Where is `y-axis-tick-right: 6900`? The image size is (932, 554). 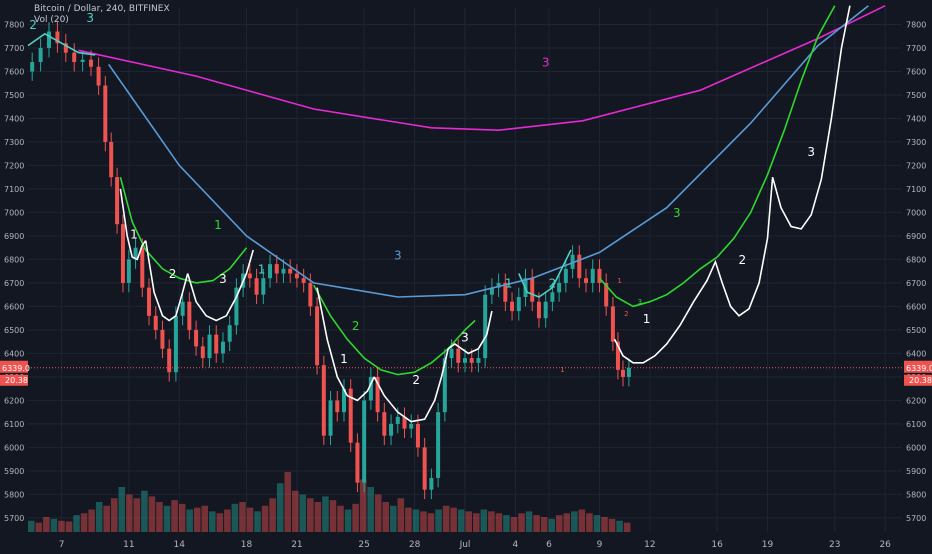 y-axis-tick-right: 6900 is located at coordinates (916, 236).